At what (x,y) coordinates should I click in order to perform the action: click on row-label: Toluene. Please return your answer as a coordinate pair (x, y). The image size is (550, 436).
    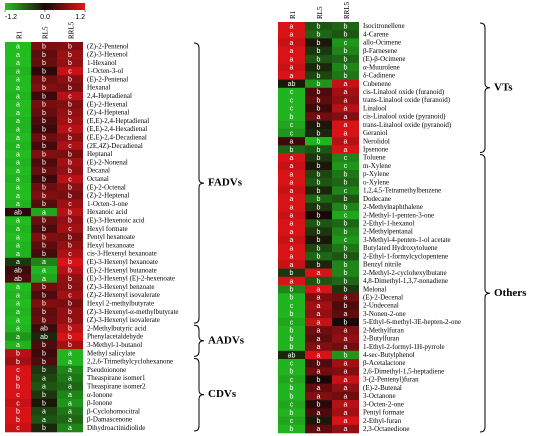
    Looking at the image, I should click on (374, 158).